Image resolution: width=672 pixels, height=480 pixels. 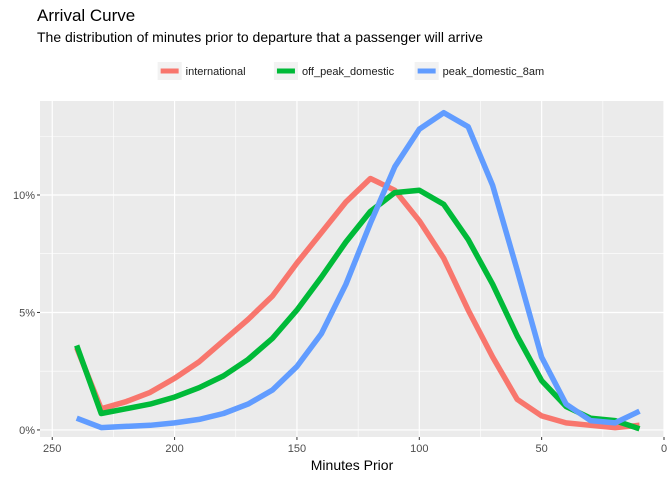 I want to click on x-tick-label: 150, so click(x=297, y=449).